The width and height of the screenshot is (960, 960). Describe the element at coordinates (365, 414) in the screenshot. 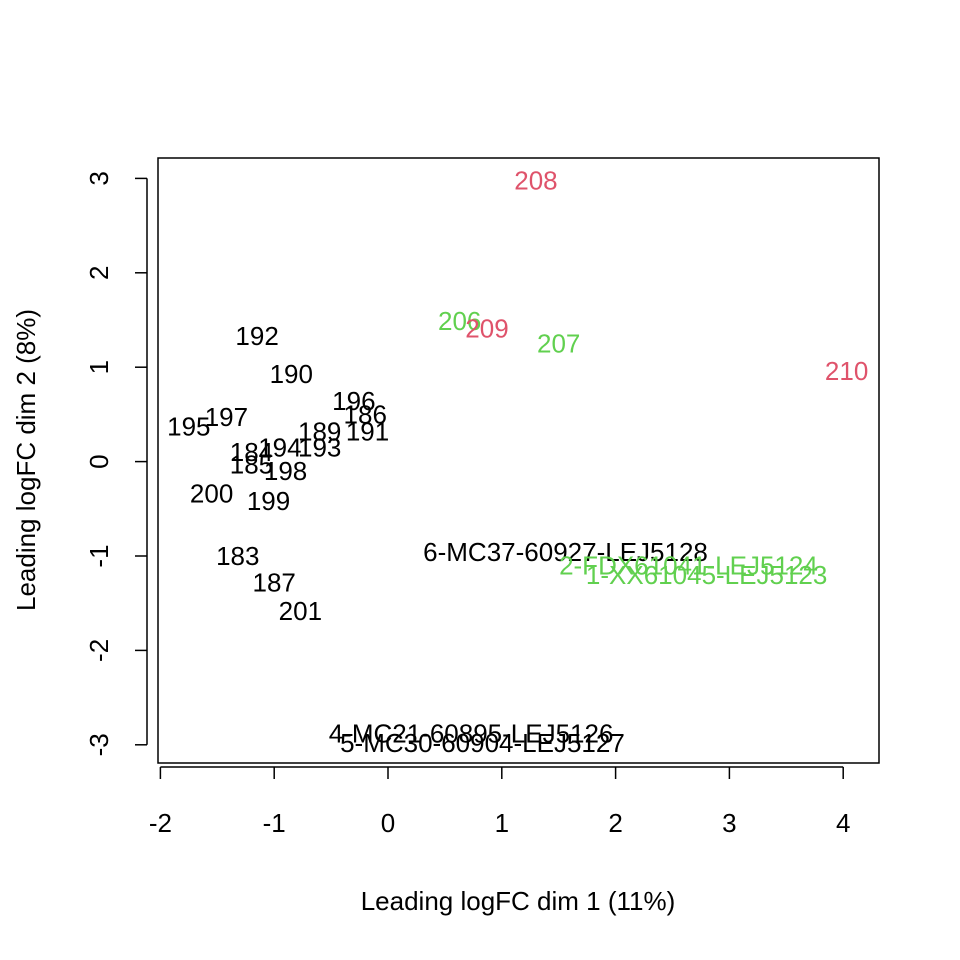

I see `sample-label: 186` at that location.